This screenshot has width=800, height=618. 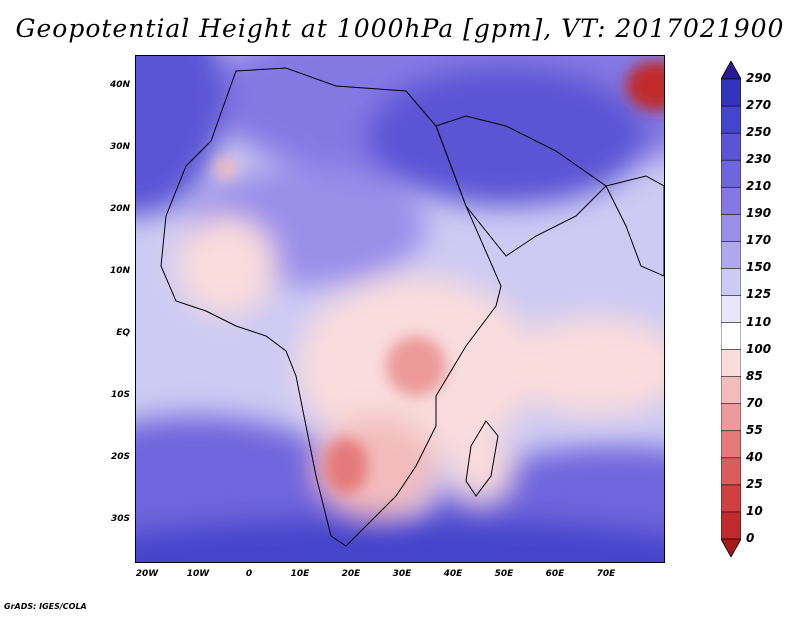 I want to click on colorbar-label: 100, so click(x=759, y=348).